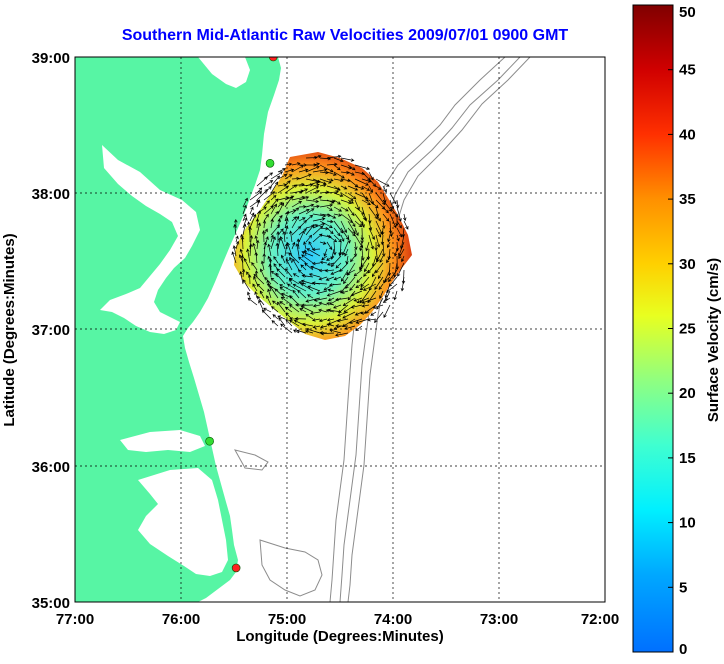 Image resolution: width=724 pixels, height=664 pixels. I want to click on station-marker, so click(273, 59).